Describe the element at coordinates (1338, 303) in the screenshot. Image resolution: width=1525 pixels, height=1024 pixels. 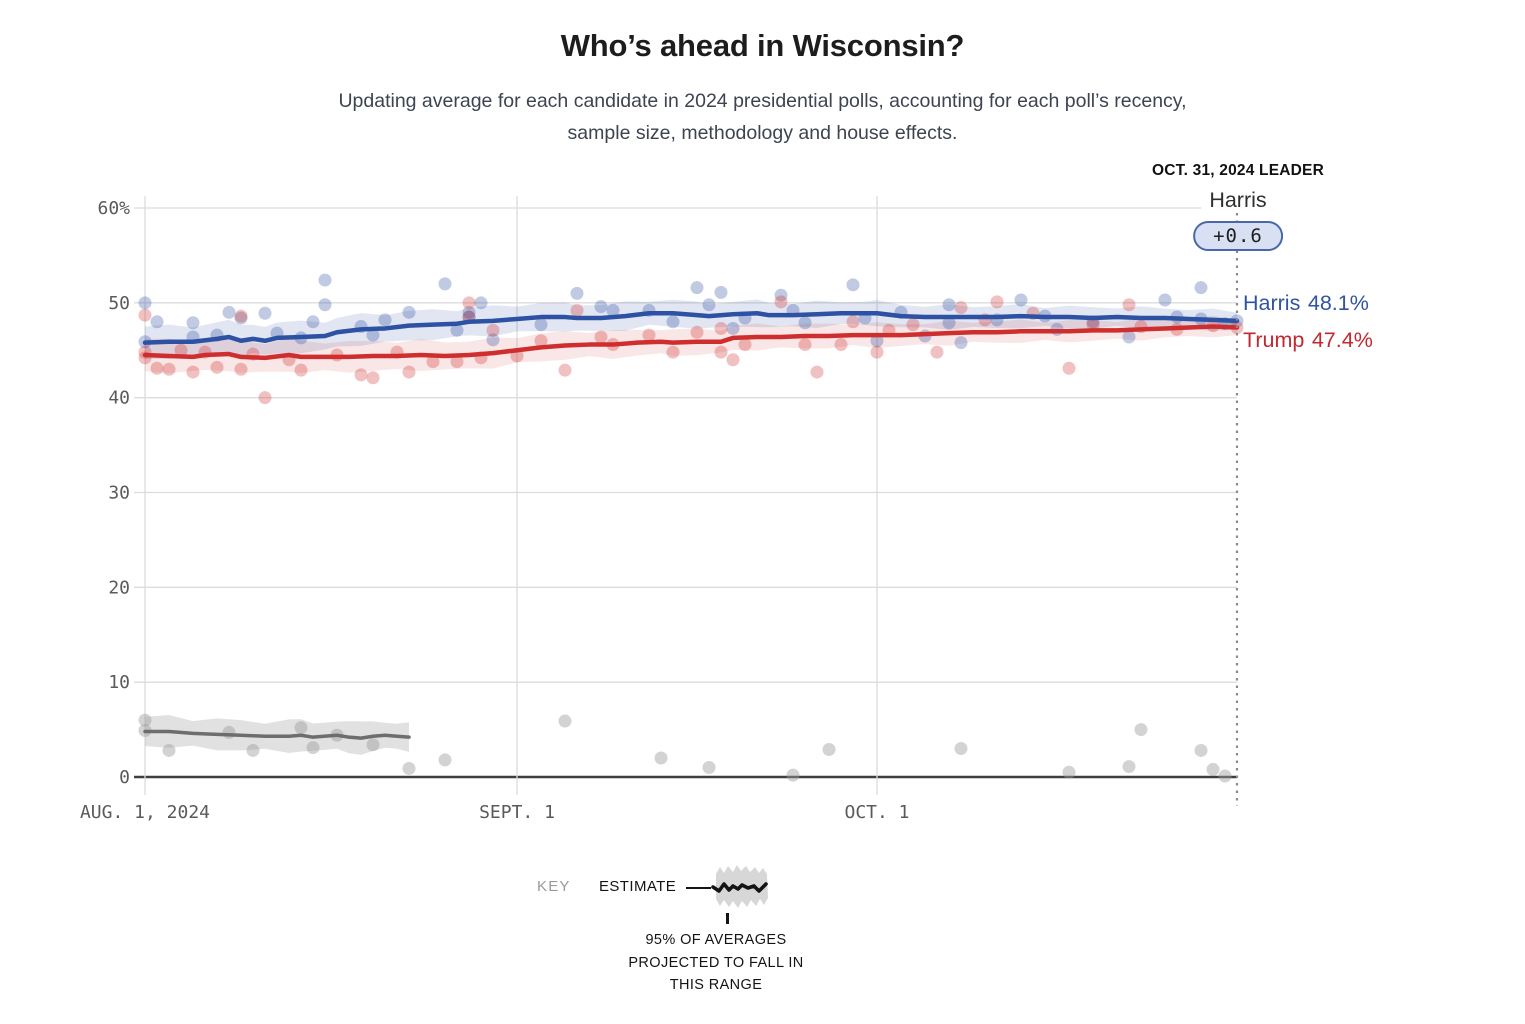
I see `harris-end-value: 48.1%` at that location.